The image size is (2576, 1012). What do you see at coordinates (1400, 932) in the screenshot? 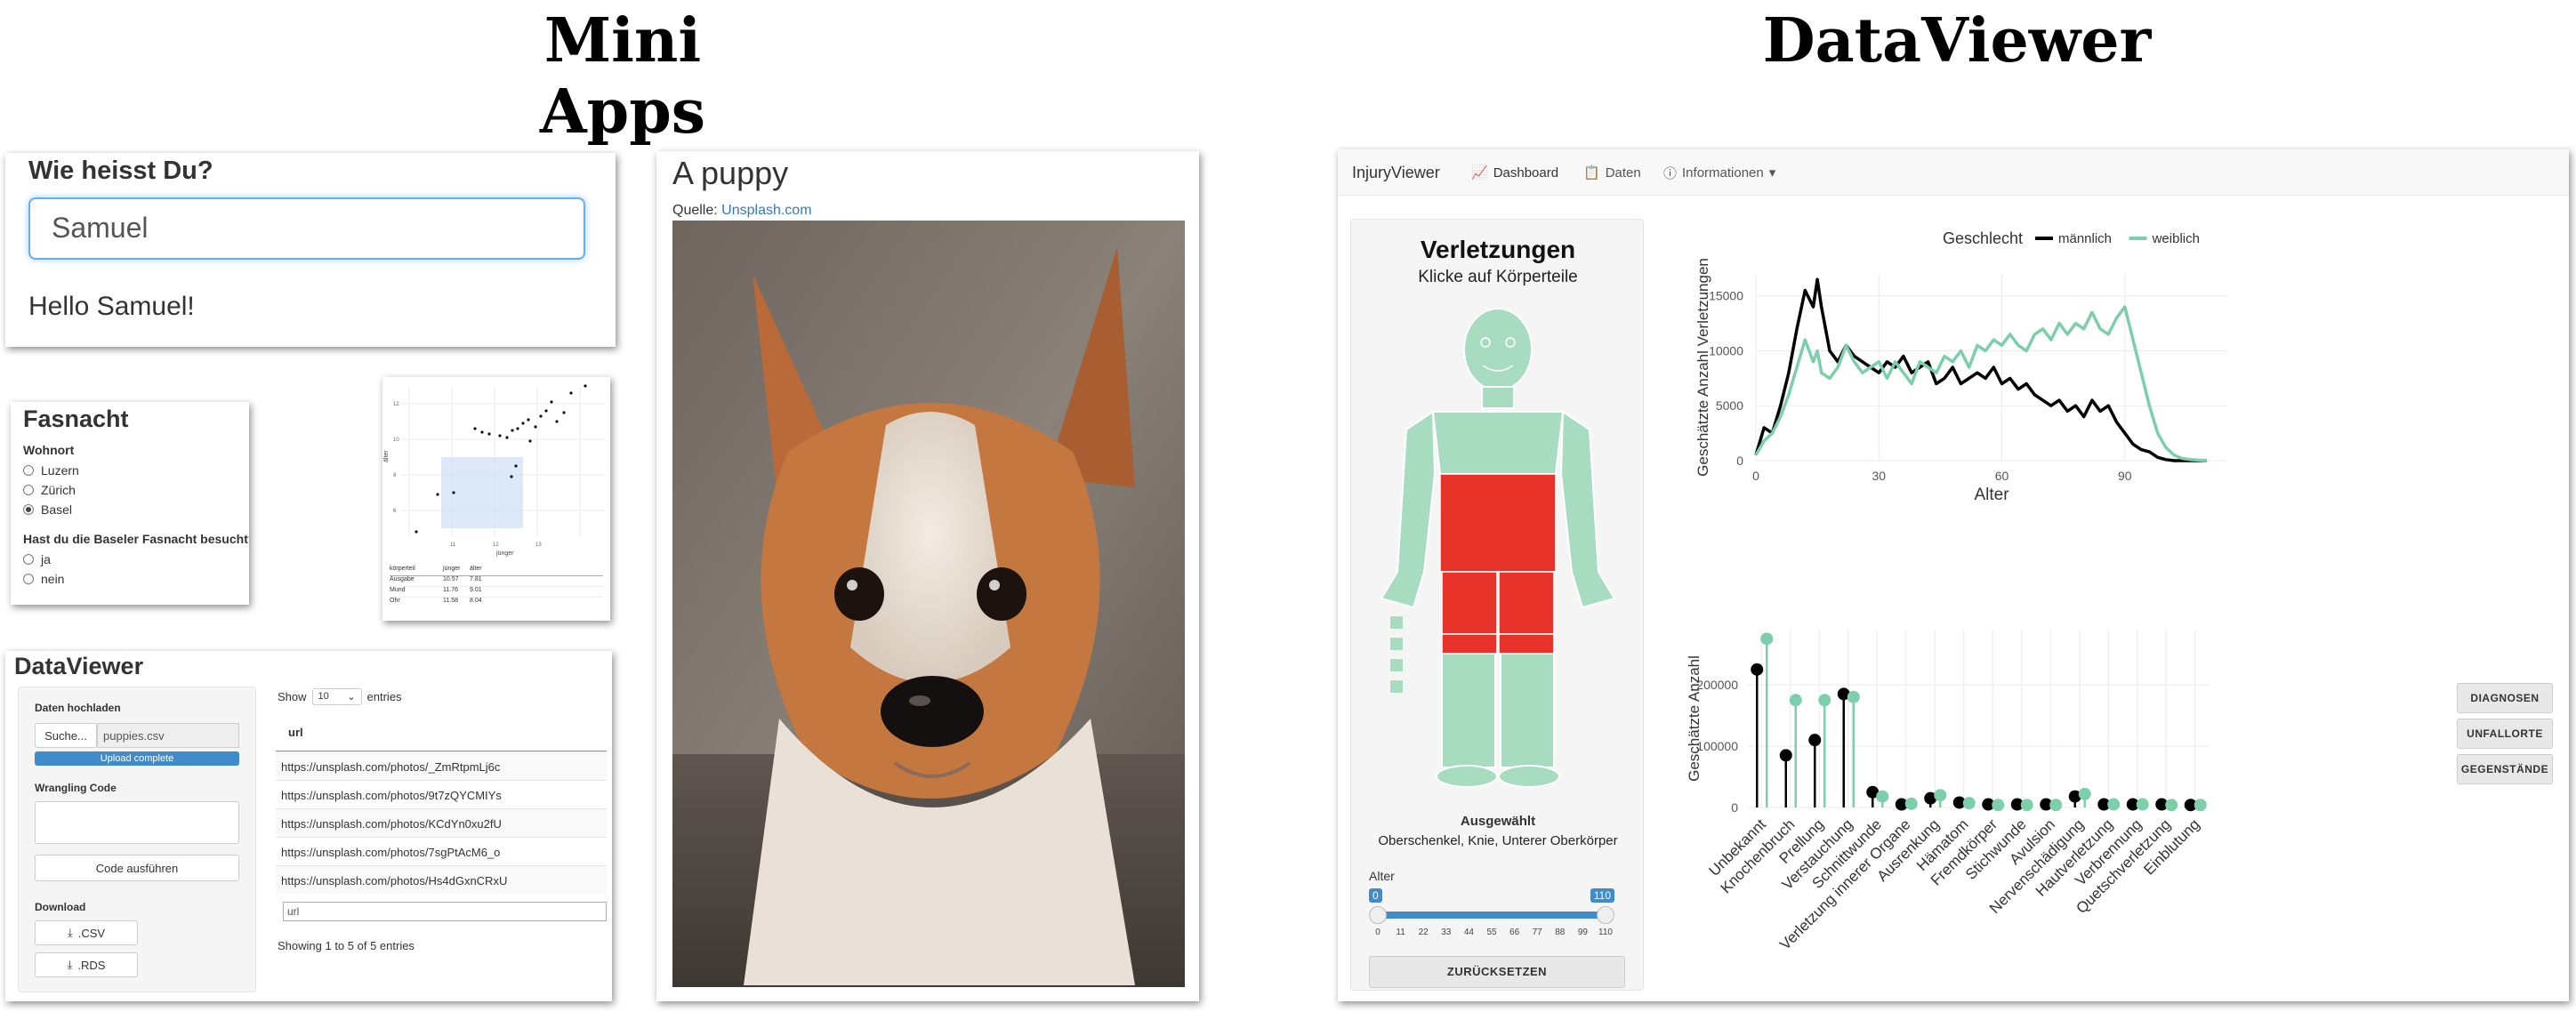
I see `slider-tick-label: 11` at bounding box center [1400, 932].